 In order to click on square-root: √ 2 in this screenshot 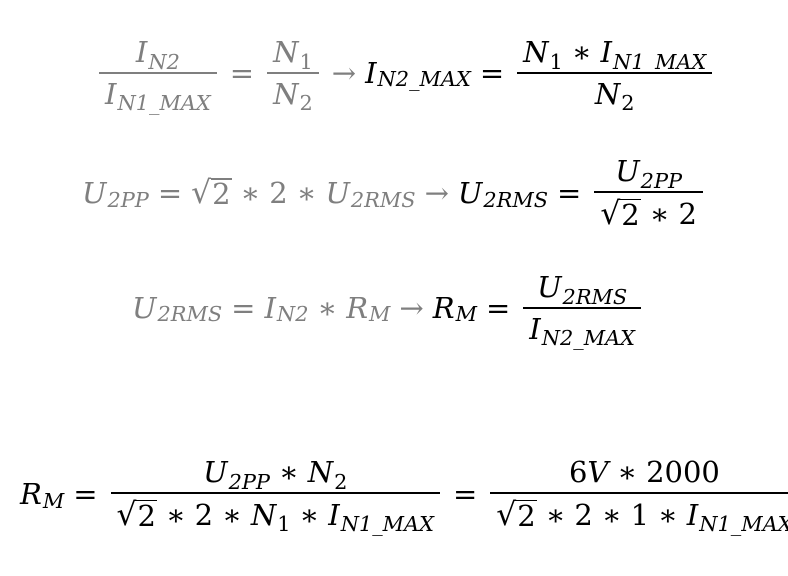, I will do `click(211, 193)`.